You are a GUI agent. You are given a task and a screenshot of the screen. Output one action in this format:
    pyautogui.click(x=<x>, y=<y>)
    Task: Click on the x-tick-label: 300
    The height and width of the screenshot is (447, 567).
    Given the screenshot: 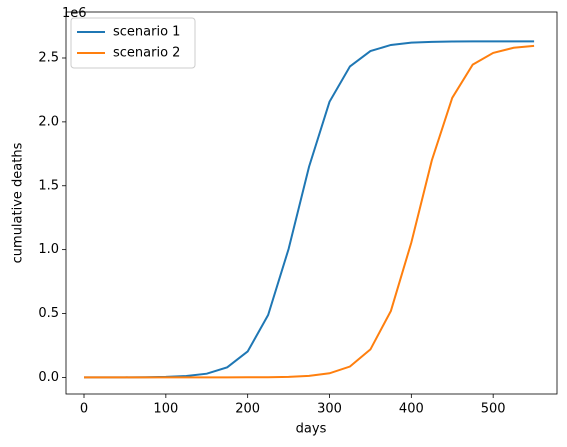 What is the action you would take?
    pyautogui.click(x=329, y=409)
    